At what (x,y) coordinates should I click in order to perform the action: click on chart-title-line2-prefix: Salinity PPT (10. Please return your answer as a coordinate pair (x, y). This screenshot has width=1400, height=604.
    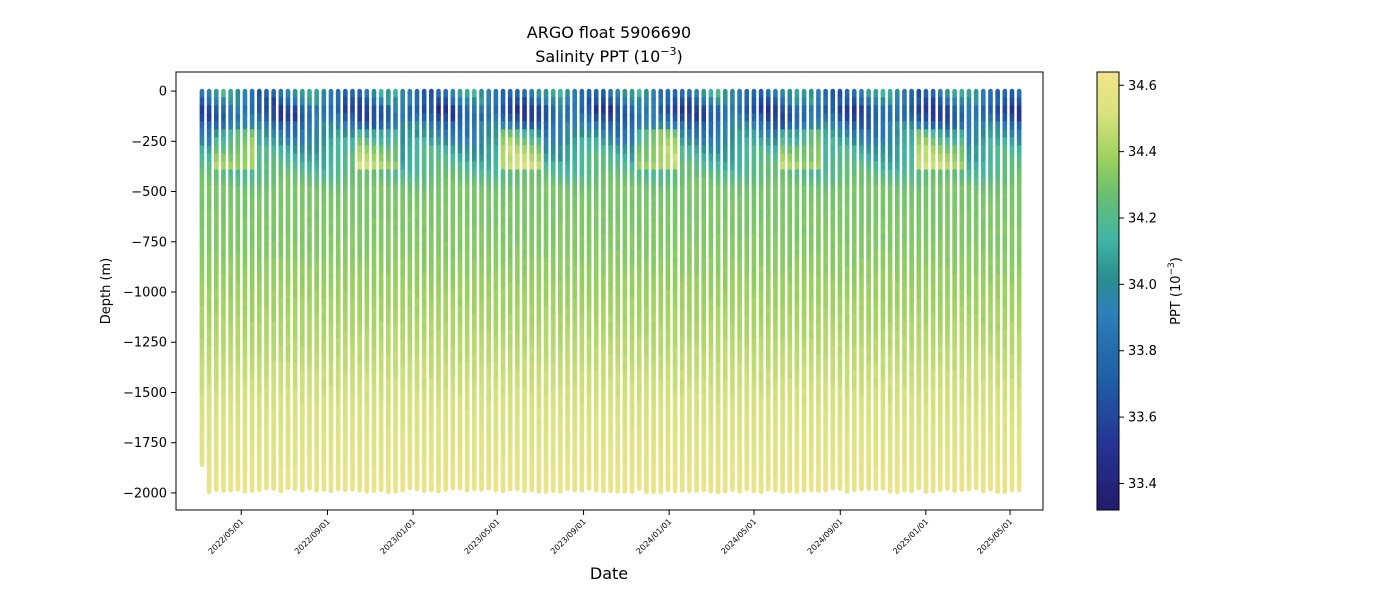
    Looking at the image, I should click on (597, 56).